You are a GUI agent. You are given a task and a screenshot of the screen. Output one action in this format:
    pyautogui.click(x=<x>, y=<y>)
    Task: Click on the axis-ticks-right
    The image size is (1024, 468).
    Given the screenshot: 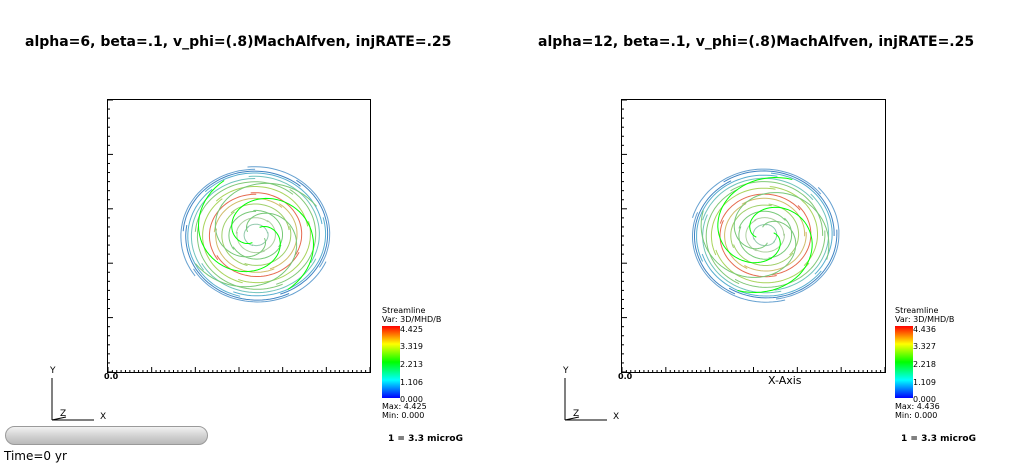 What is the action you would take?
    pyautogui.click(x=753, y=236)
    